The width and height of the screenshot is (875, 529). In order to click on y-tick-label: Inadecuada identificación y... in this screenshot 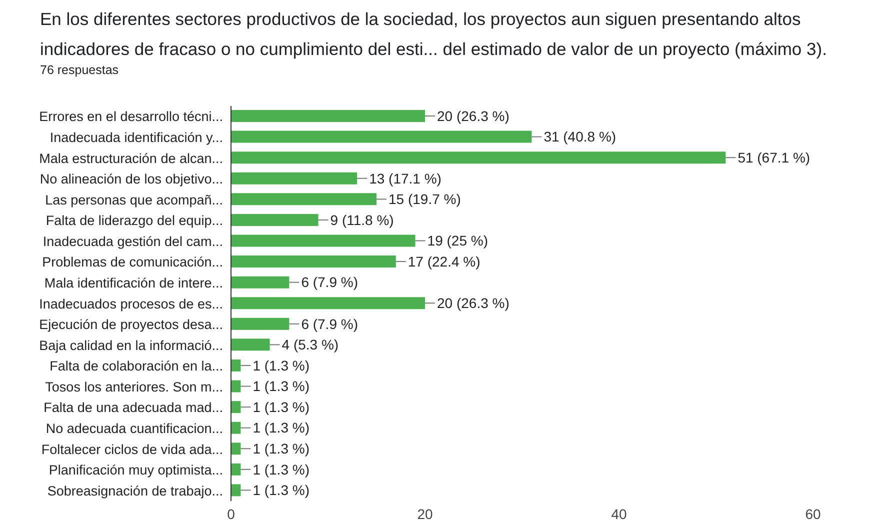, I will do `click(136, 137)`.